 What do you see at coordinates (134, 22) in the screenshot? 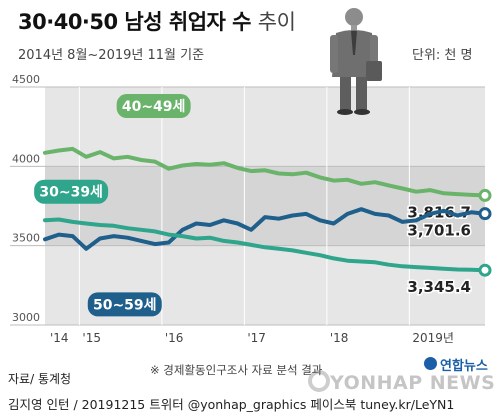
I see `title-bold: 30·40·50 남성 취업자 수` at bounding box center [134, 22].